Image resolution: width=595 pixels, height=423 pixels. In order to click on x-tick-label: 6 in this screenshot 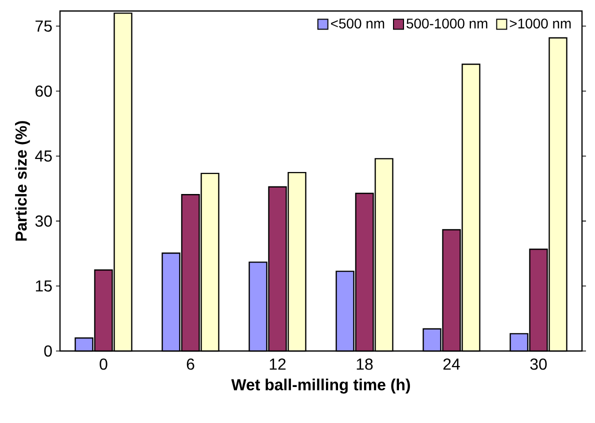, I will do `click(190, 364)`.